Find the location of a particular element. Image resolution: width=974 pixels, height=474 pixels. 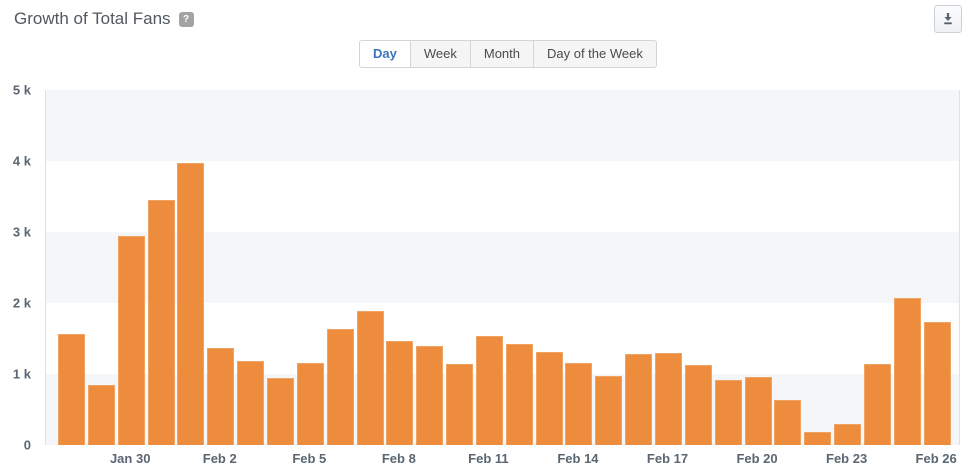

y-tick-label: 0 is located at coordinates (27, 445).